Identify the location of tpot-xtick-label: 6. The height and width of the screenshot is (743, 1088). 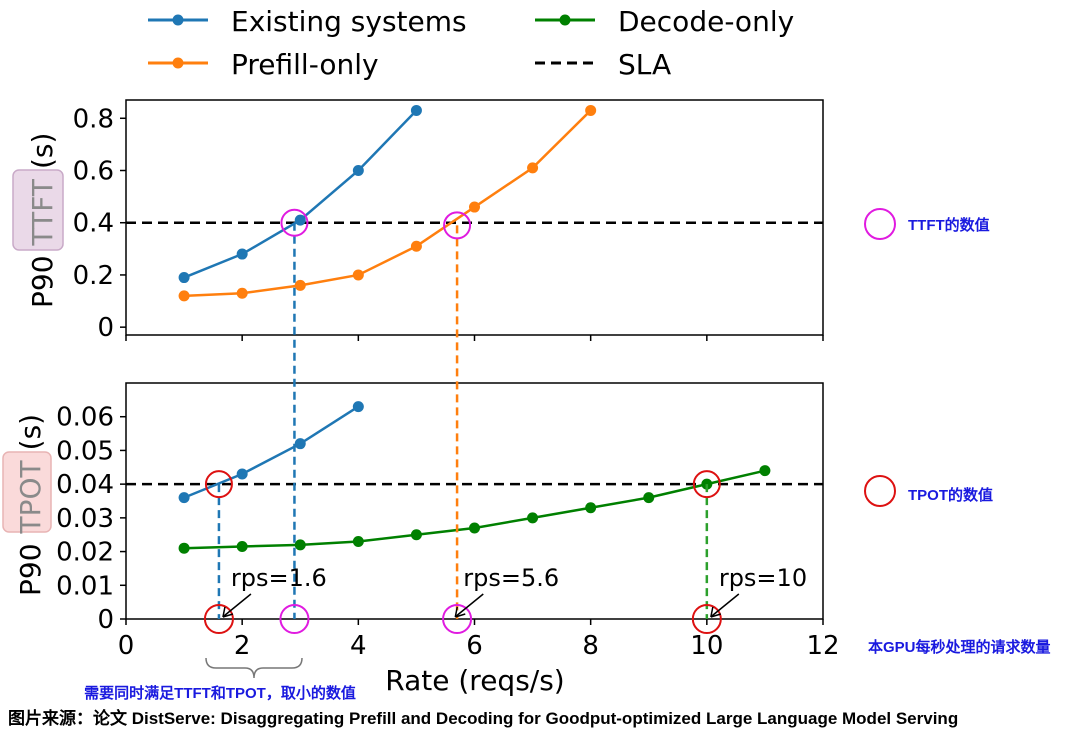
(474, 646).